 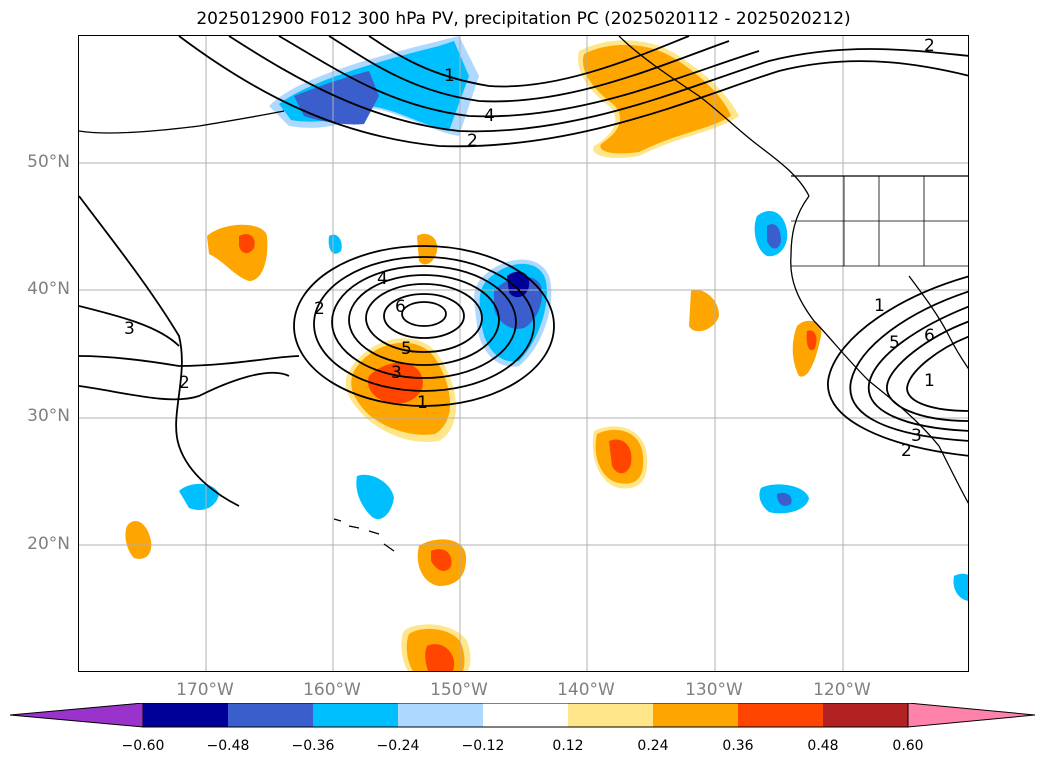 What do you see at coordinates (704, 310) in the screenshot?
I see `precip-orange-132w` at bounding box center [704, 310].